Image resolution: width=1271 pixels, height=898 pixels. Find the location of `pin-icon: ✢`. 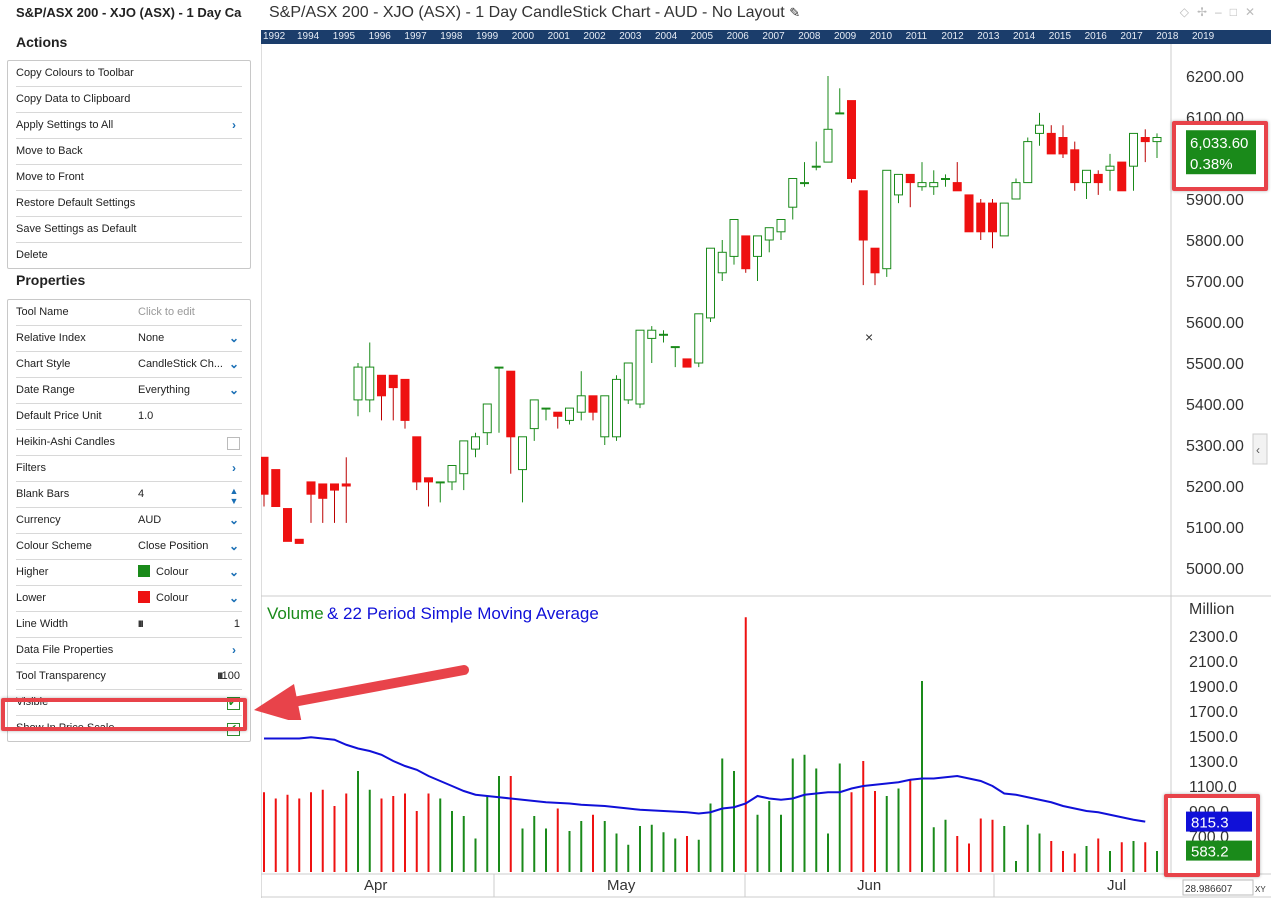

pin-icon: ✢ is located at coordinates (1205, 12).